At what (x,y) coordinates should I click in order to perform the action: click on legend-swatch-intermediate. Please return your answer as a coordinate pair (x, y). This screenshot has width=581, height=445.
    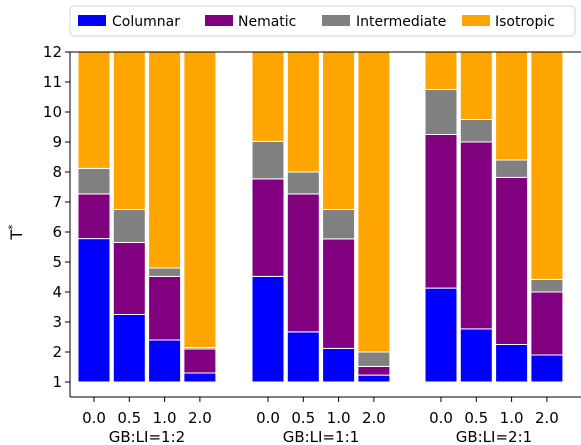
    Looking at the image, I should click on (336, 20).